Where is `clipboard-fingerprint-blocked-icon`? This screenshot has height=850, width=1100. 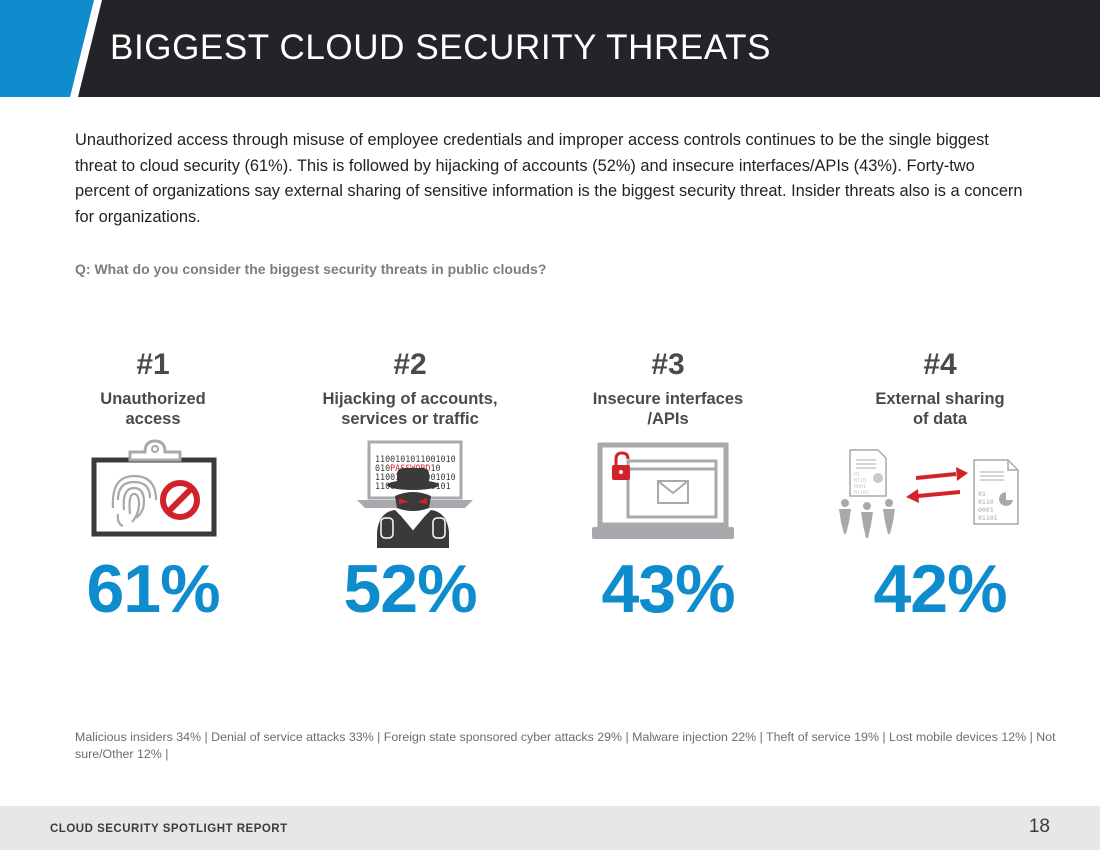
clipboard-fingerprint-blocked-icon is located at coordinates (154, 488).